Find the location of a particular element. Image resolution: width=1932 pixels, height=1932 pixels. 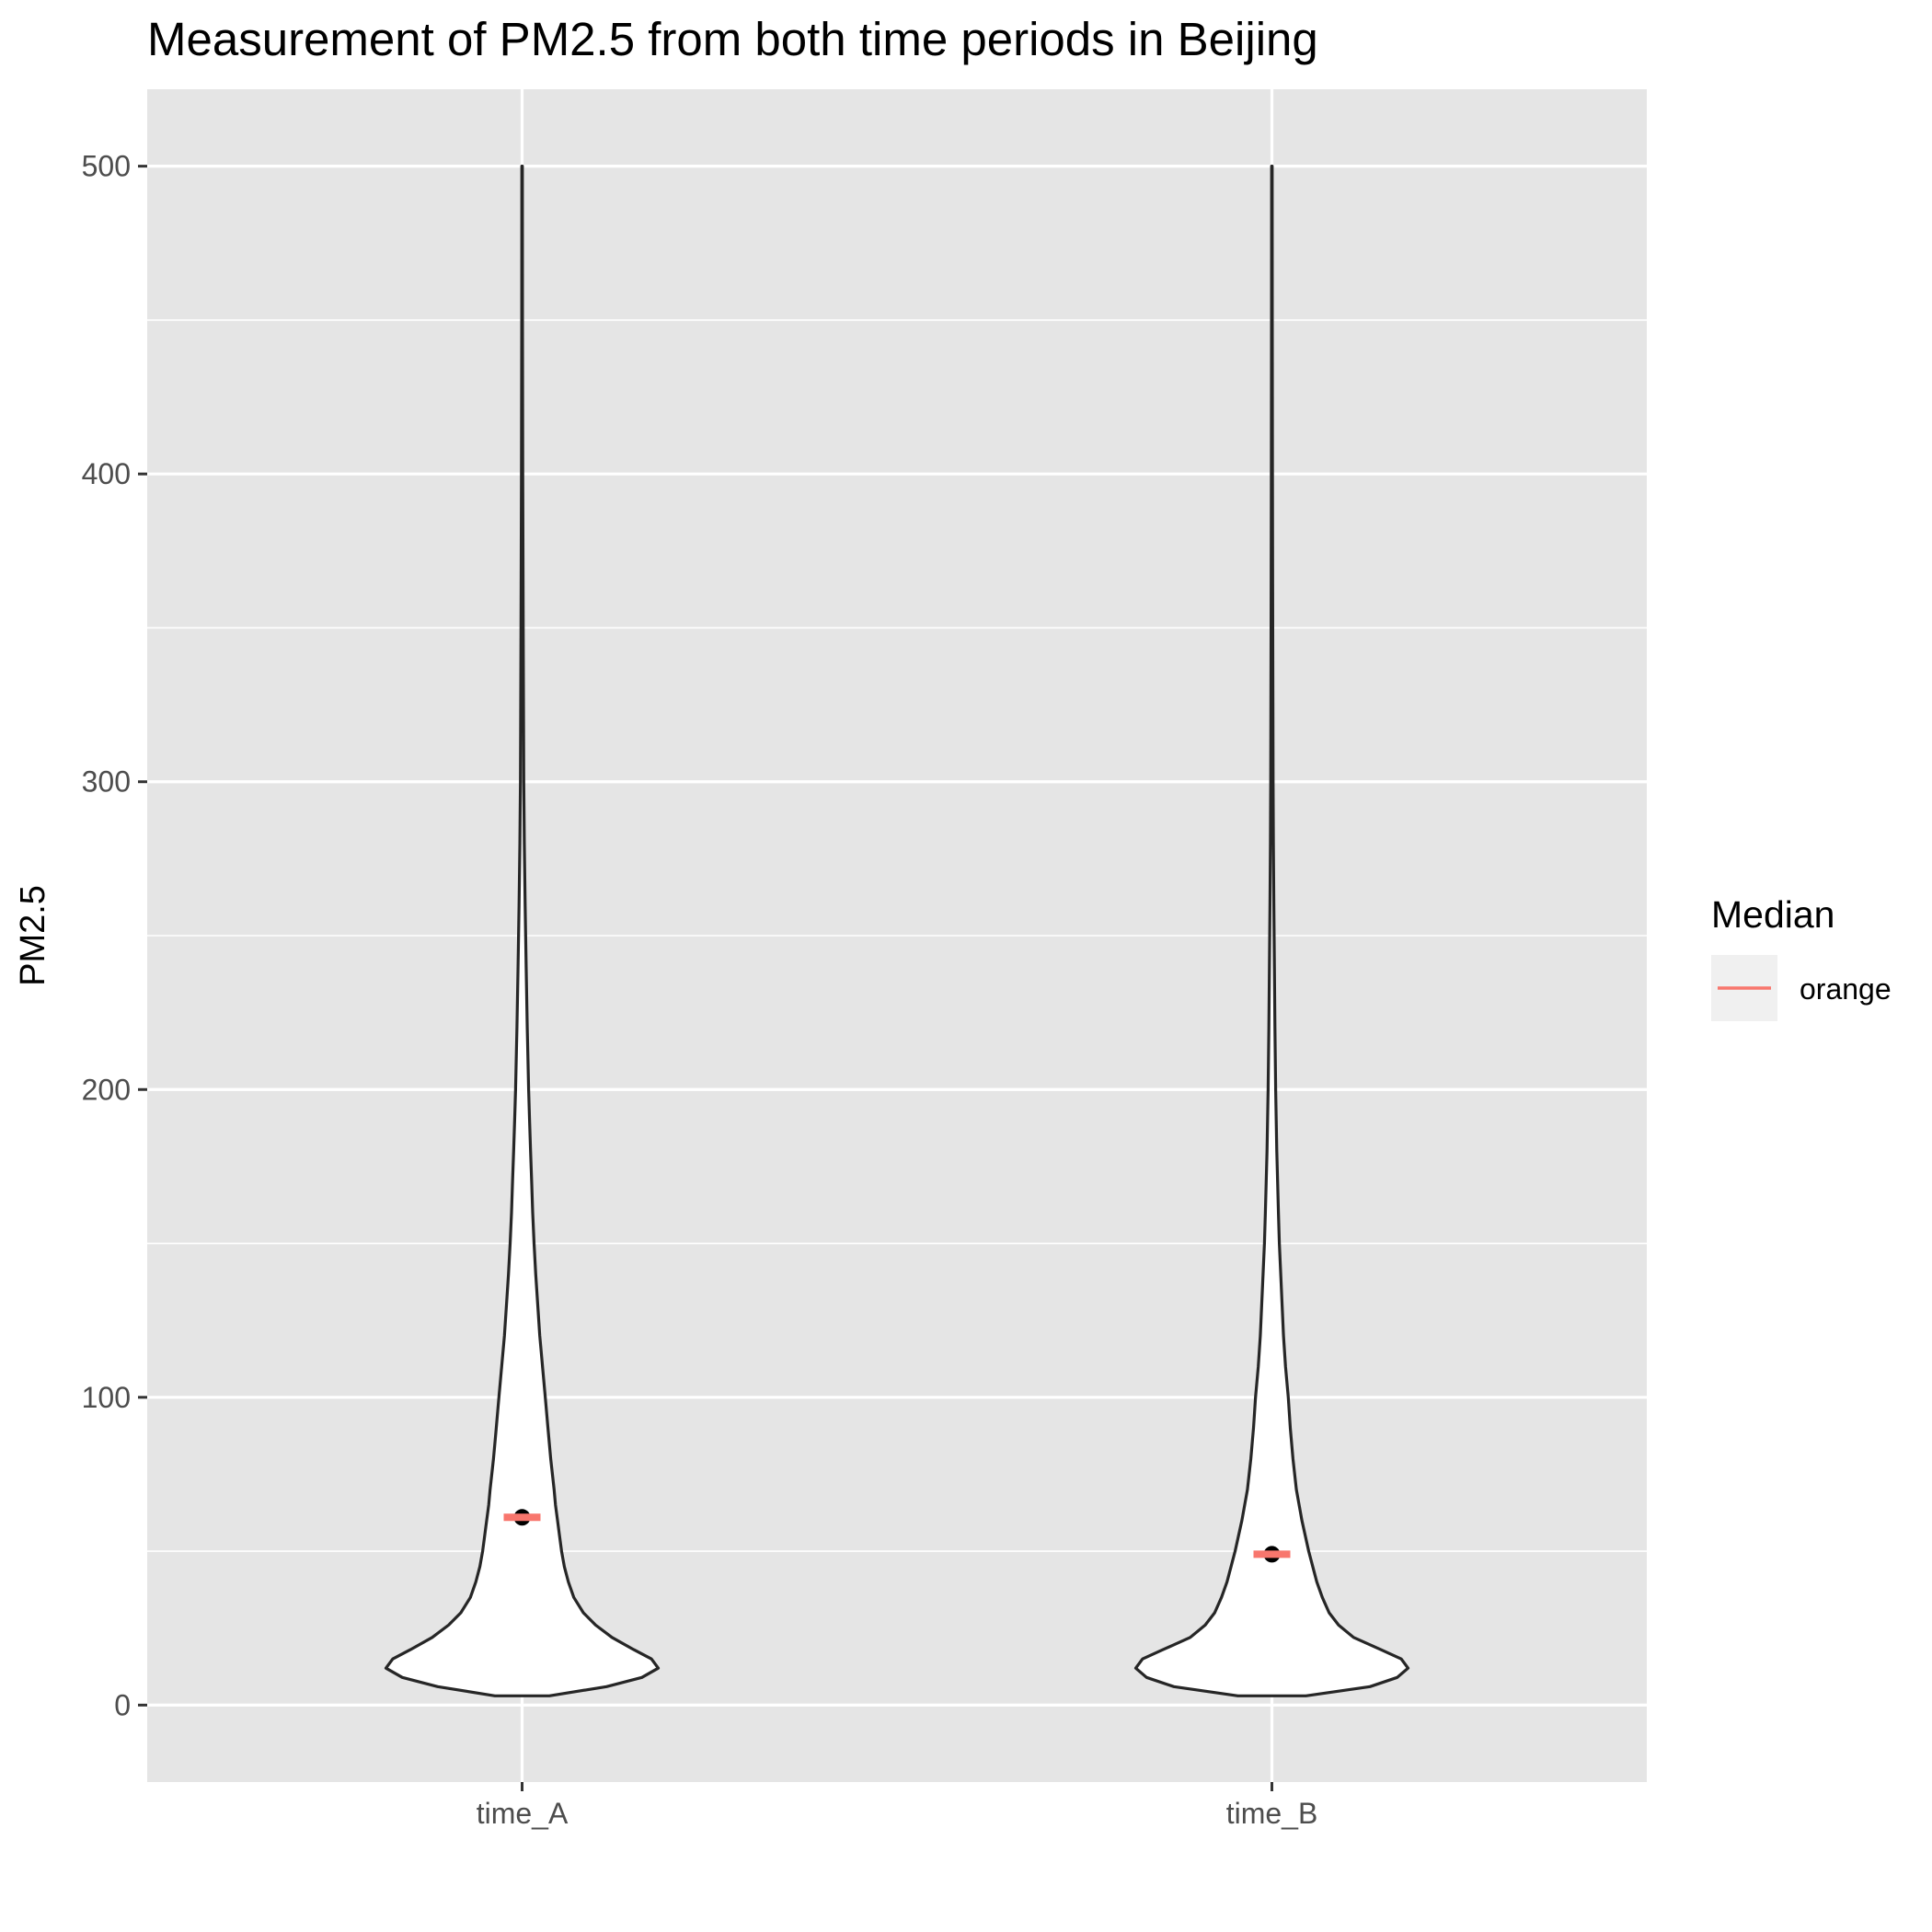

legend-label: orange is located at coordinates (1846, 989).